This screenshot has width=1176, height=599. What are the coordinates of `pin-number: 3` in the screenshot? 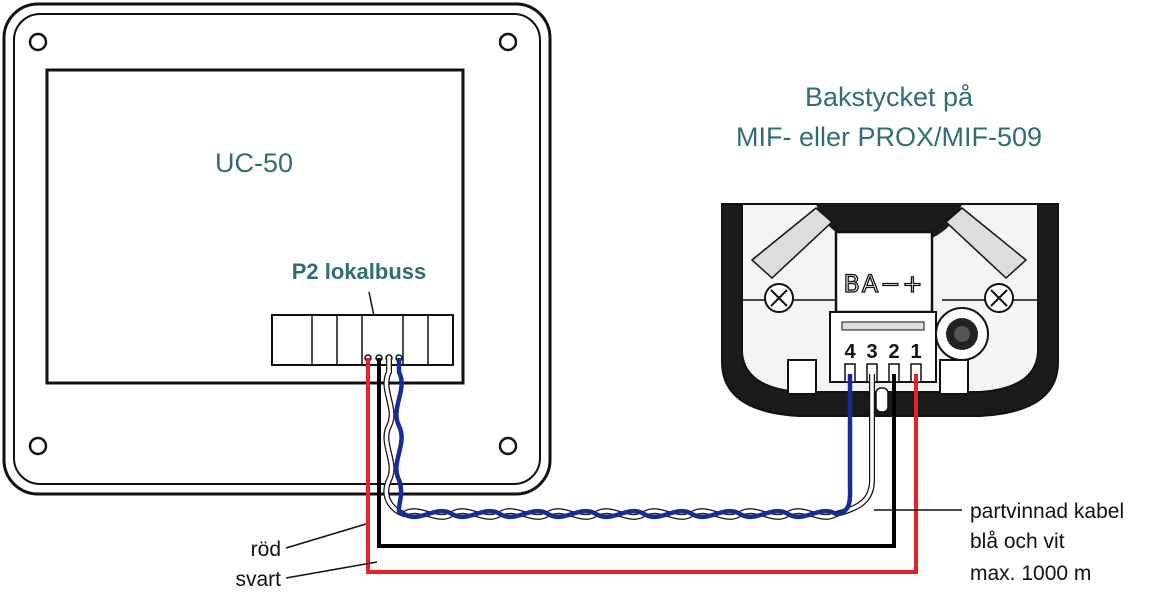 It's located at (871, 352).